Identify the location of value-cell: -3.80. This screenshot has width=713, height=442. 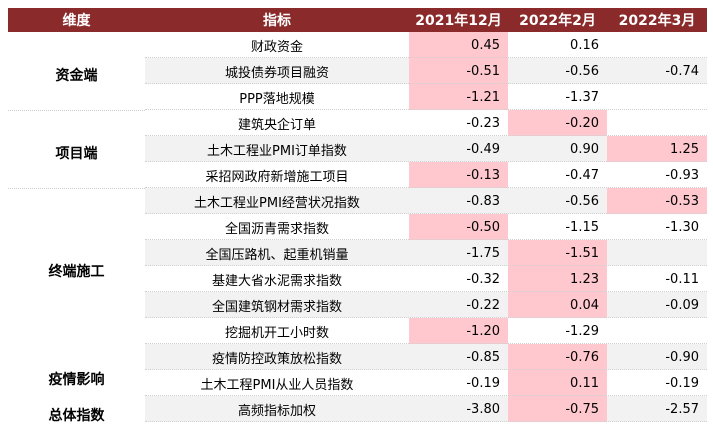
(483, 409).